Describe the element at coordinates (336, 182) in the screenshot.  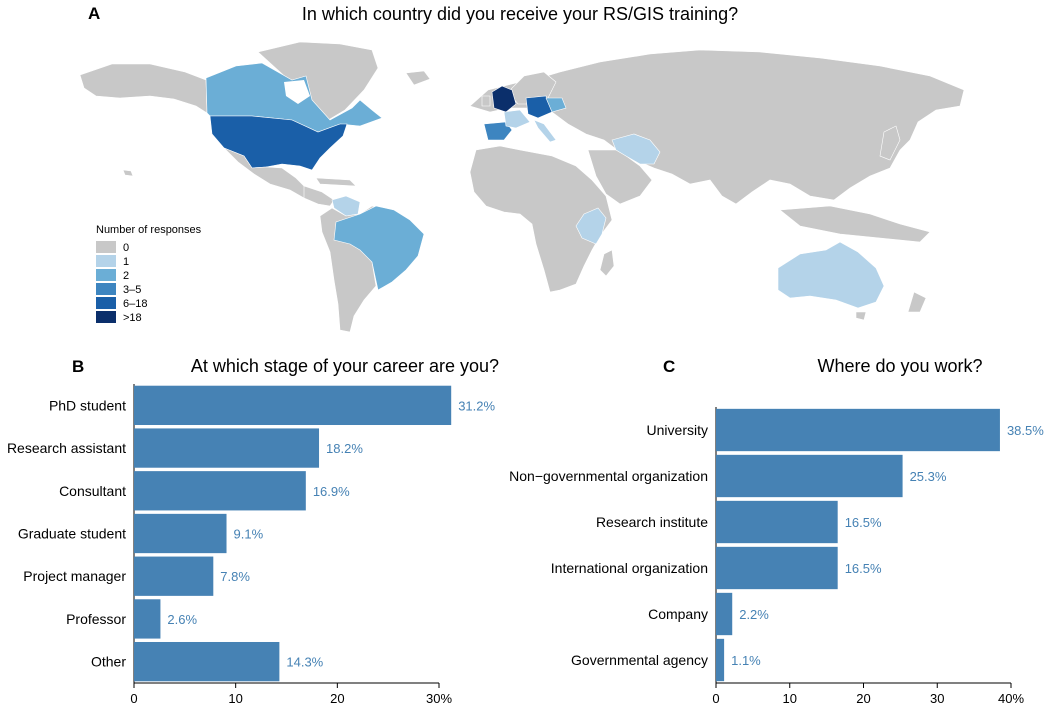
I see `region-caribbean` at that location.